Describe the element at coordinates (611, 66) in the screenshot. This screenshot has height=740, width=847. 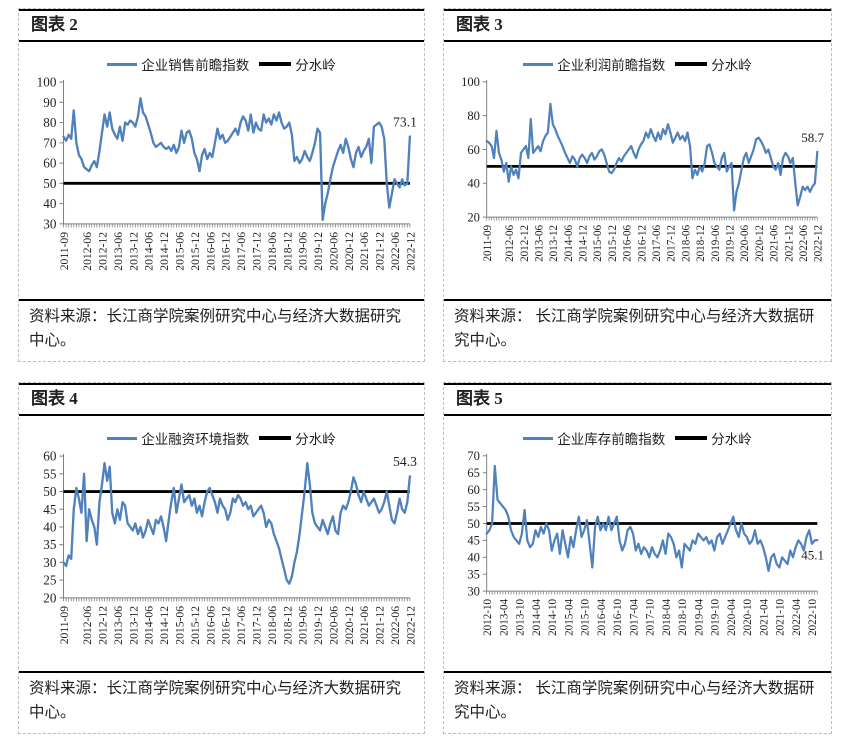
I see `legend-series-label: 企业利润前瞻指数` at that location.